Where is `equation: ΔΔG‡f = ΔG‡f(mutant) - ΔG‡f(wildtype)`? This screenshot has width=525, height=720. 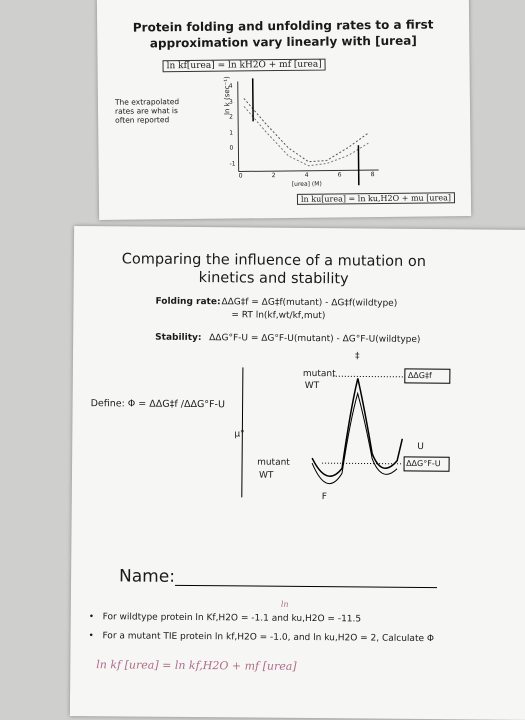
equation: ΔΔG‡f = ΔG‡f(mutant) - ΔG‡f(wildtype) is located at coordinates (309, 303).